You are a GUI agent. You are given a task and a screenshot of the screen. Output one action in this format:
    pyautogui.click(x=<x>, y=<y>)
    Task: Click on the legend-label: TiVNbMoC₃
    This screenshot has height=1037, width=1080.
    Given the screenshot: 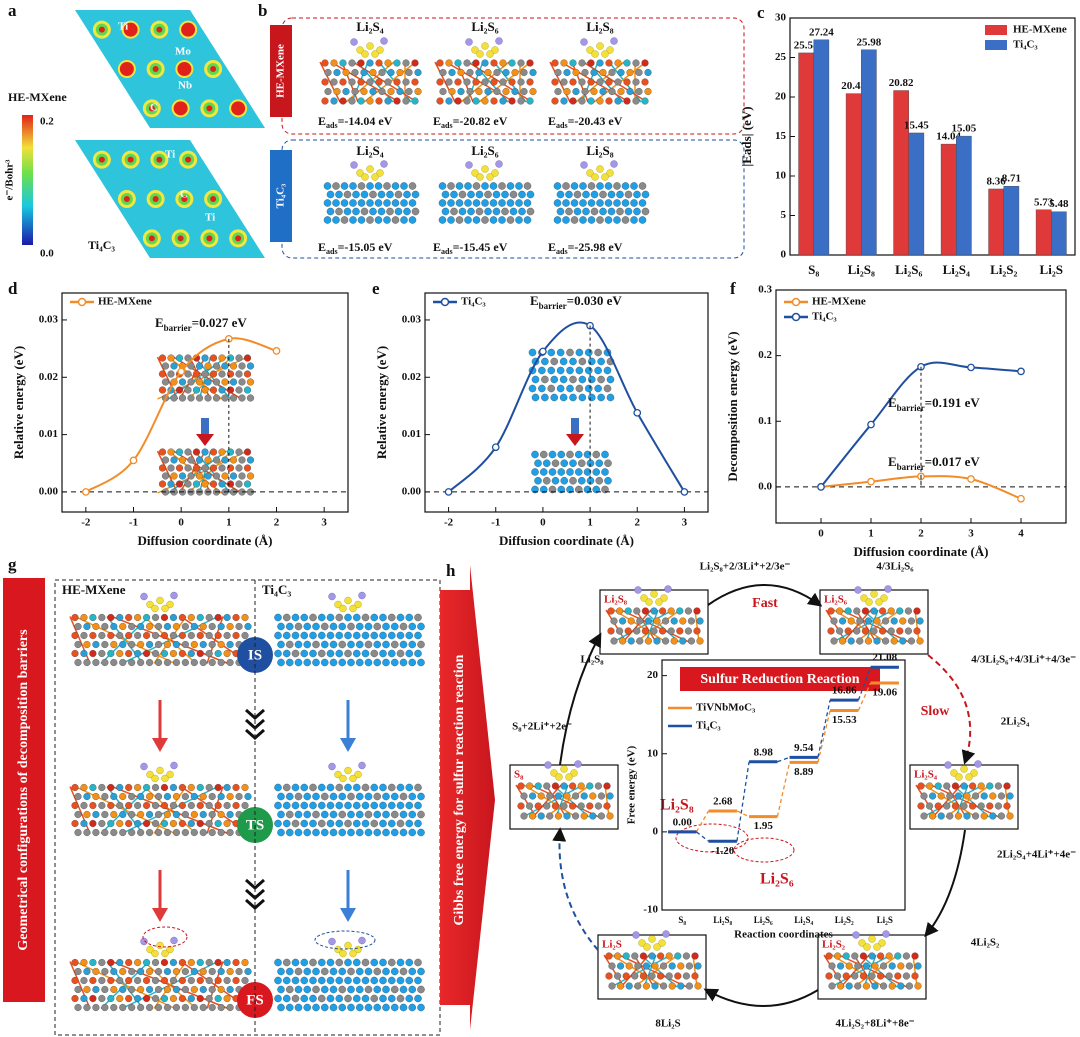 What is the action you would take?
    pyautogui.click(x=726, y=708)
    